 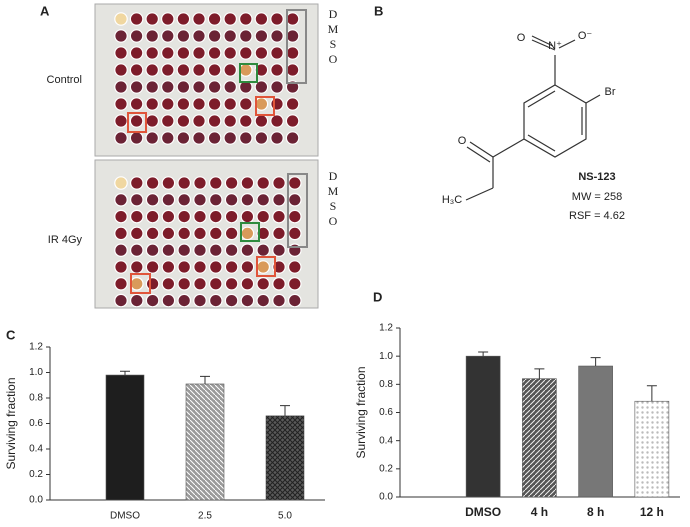 I want to click on atom: N⁺, so click(x=555, y=46).